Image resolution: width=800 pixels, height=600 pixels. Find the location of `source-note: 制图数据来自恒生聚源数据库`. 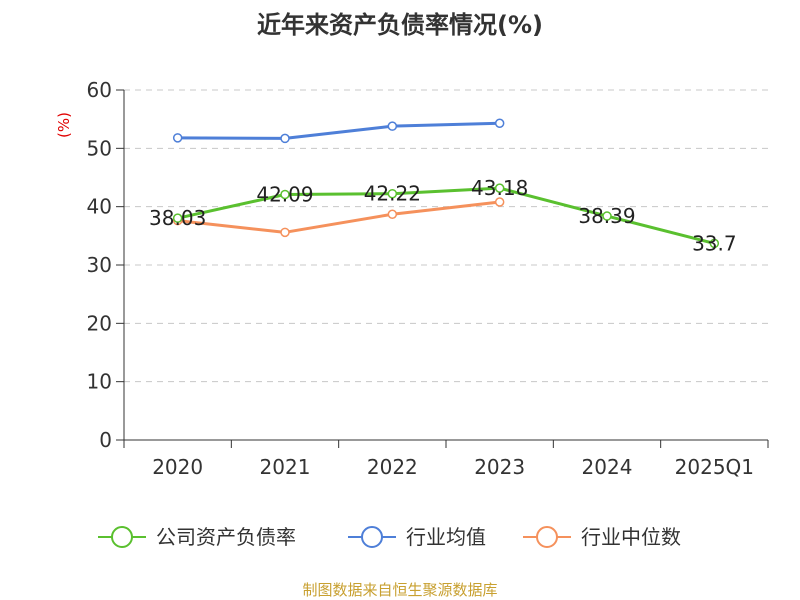

source-note: 制图数据来自恒生聚源数据库 is located at coordinates (399, 590).